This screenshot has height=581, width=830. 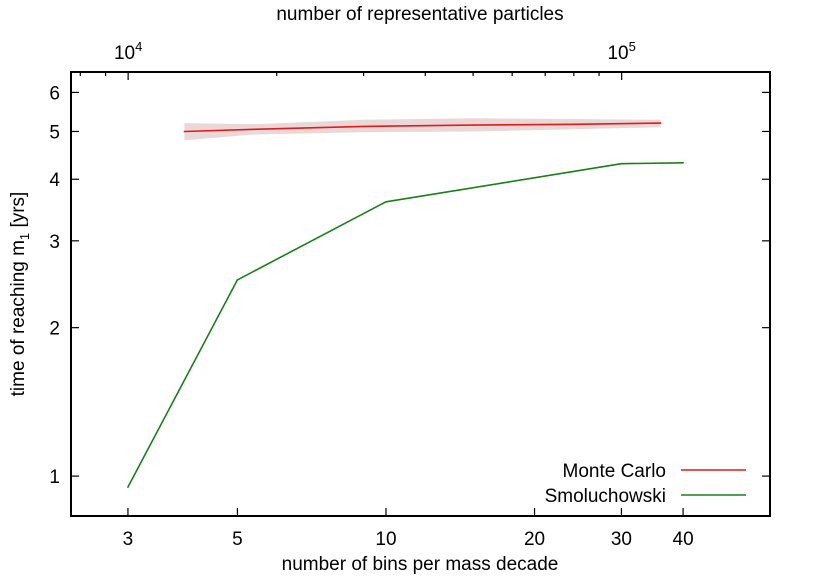 What do you see at coordinates (128, 51) in the screenshot?
I see `top-tick-label: 10⁴` at bounding box center [128, 51].